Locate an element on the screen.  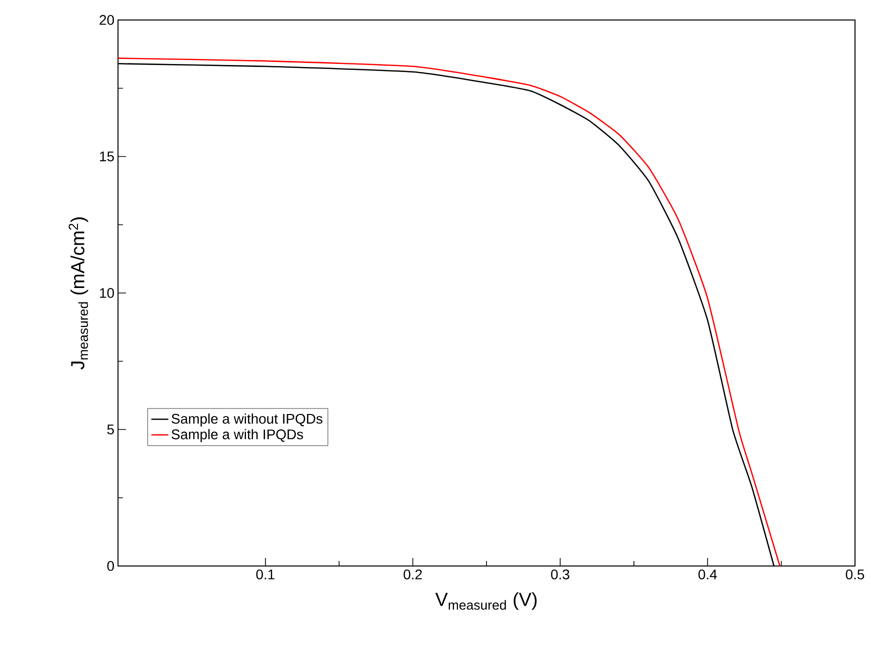
y-tick-label: 15 is located at coordinates (107, 157).